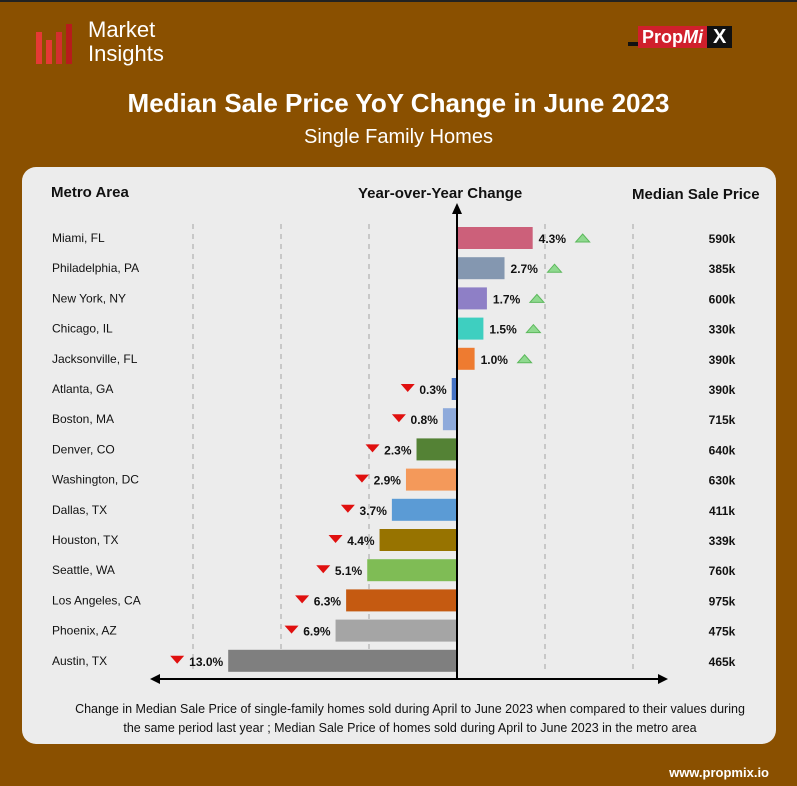  Describe the element at coordinates (722, 239) in the screenshot. I see `price-label: 590k` at that location.